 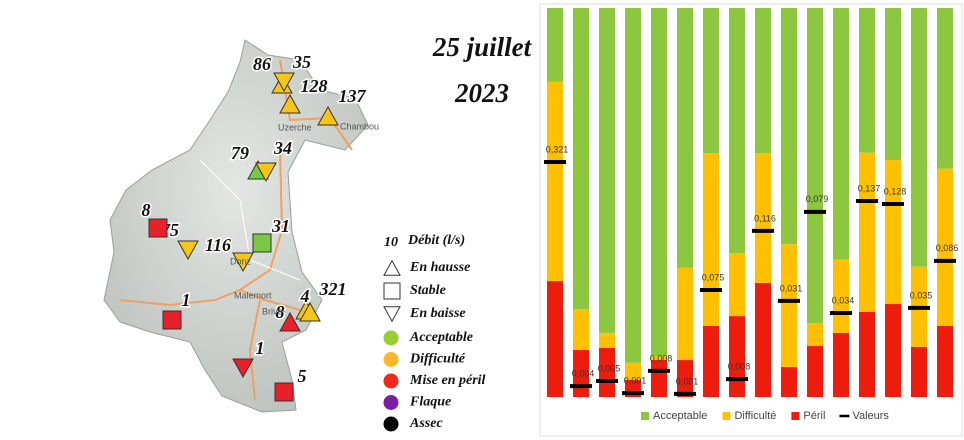 What do you see at coordinates (314, 86) in the screenshot?
I see `station-label: 128` at bounding box center [314, 86].